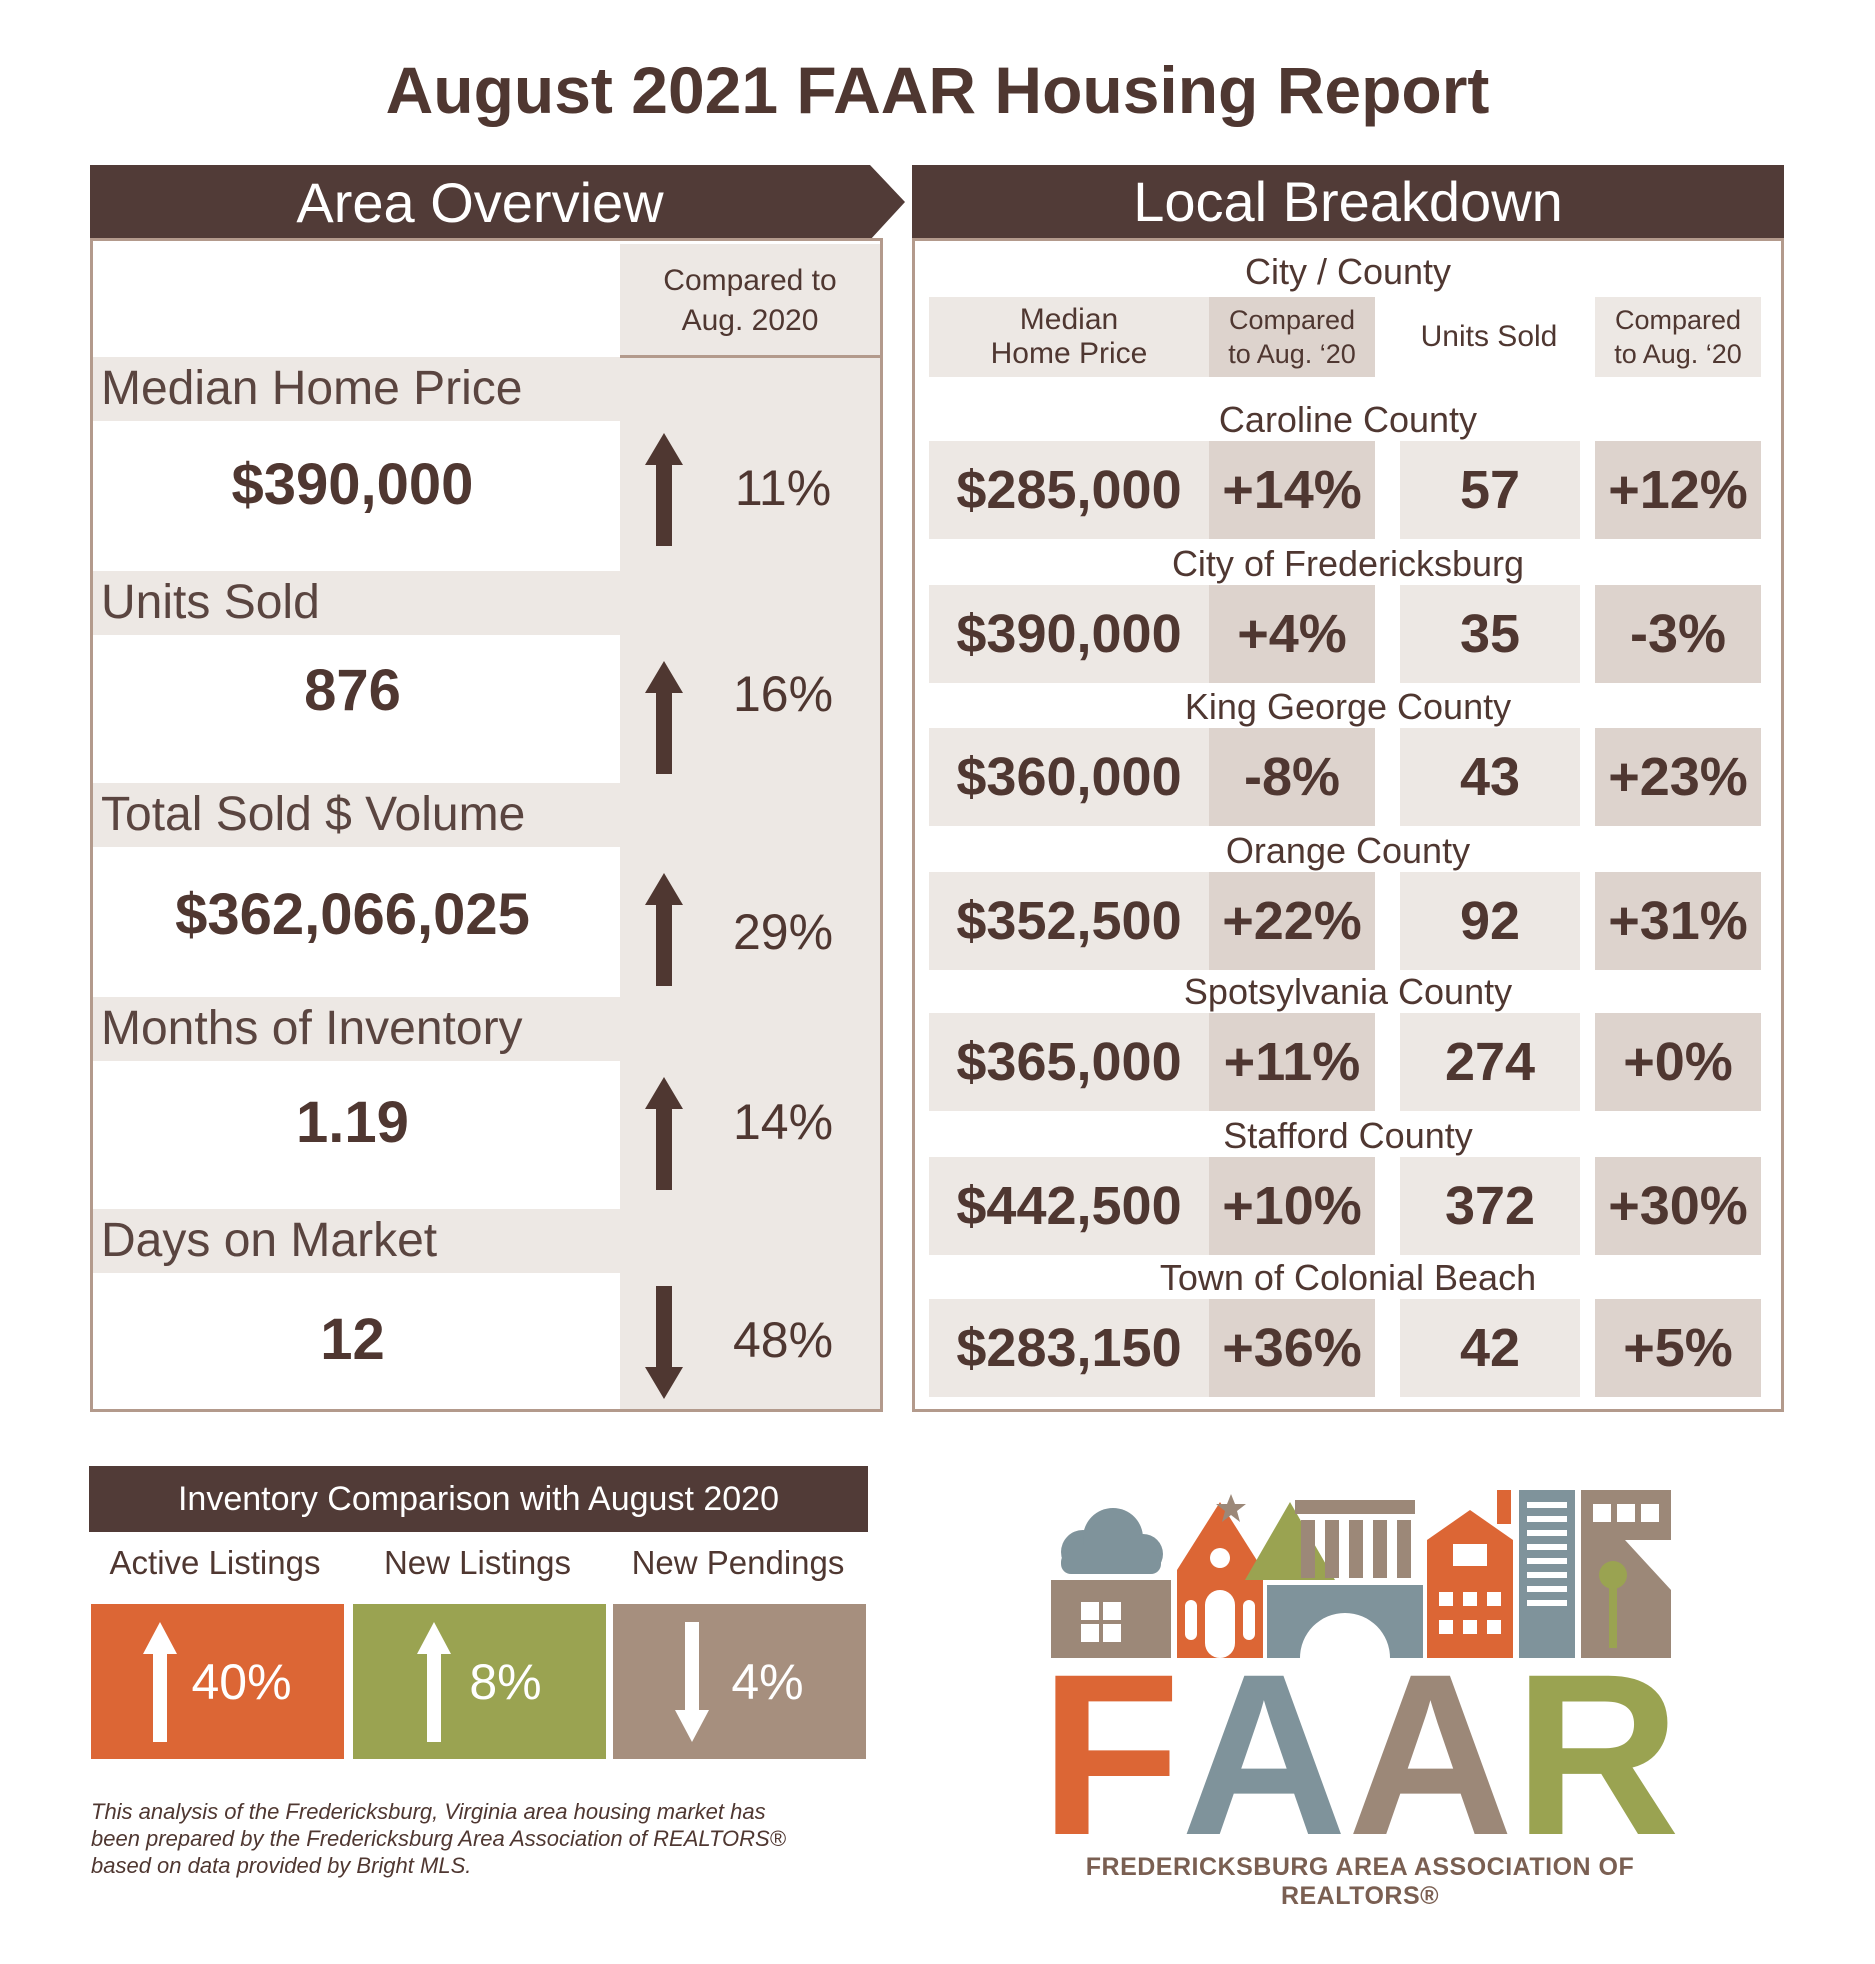  What do you see at coordinates (1069, 490) in the screenshot?
I see `local-row-price: $285,000` at bounding box center [1069, 490].